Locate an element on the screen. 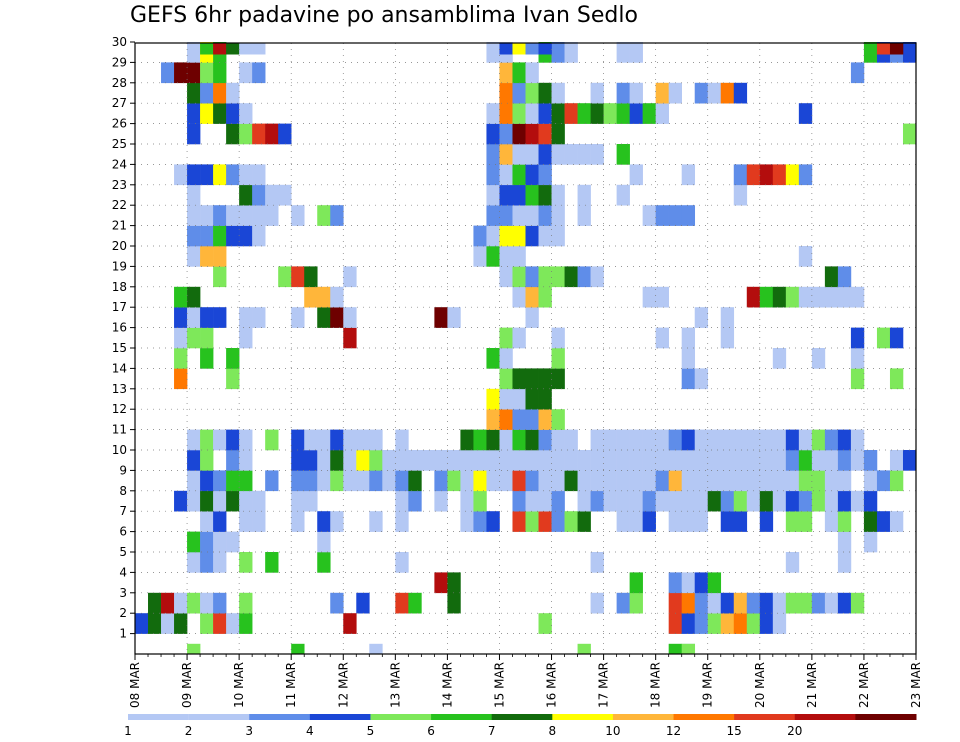 This screenshot has width=960, height=742. colorbar-label: 3 is located at coordinates (249, 731).